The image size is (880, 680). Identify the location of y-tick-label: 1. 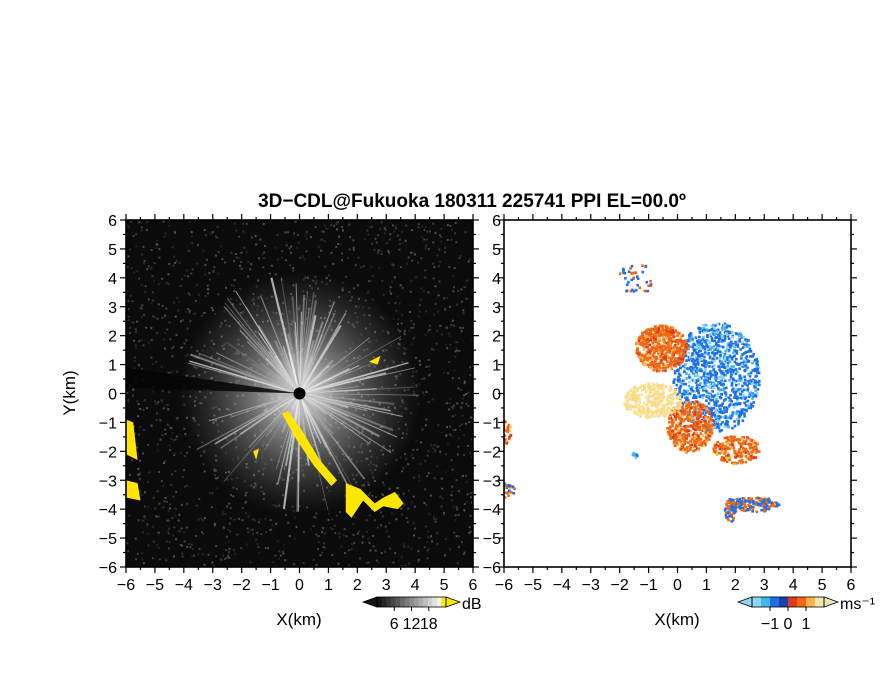
(496, 366).